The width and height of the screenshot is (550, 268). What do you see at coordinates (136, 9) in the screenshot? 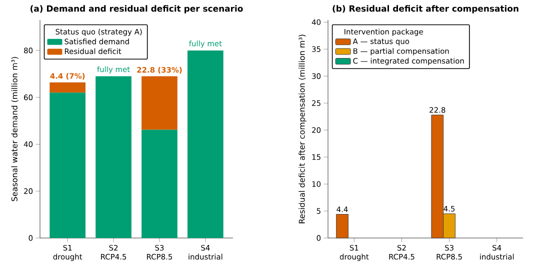
I see `chart-title: (a) Demand and residual deficit per scenario` at bounding box center [136, 9].